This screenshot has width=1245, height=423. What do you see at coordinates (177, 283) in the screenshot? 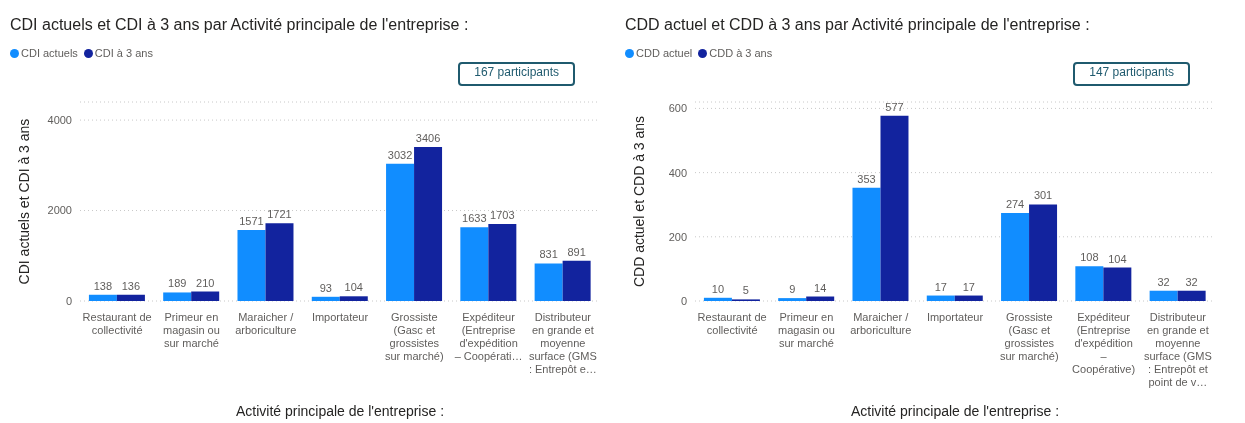
I see `data-label: 189` at bounding box center [177, 283].